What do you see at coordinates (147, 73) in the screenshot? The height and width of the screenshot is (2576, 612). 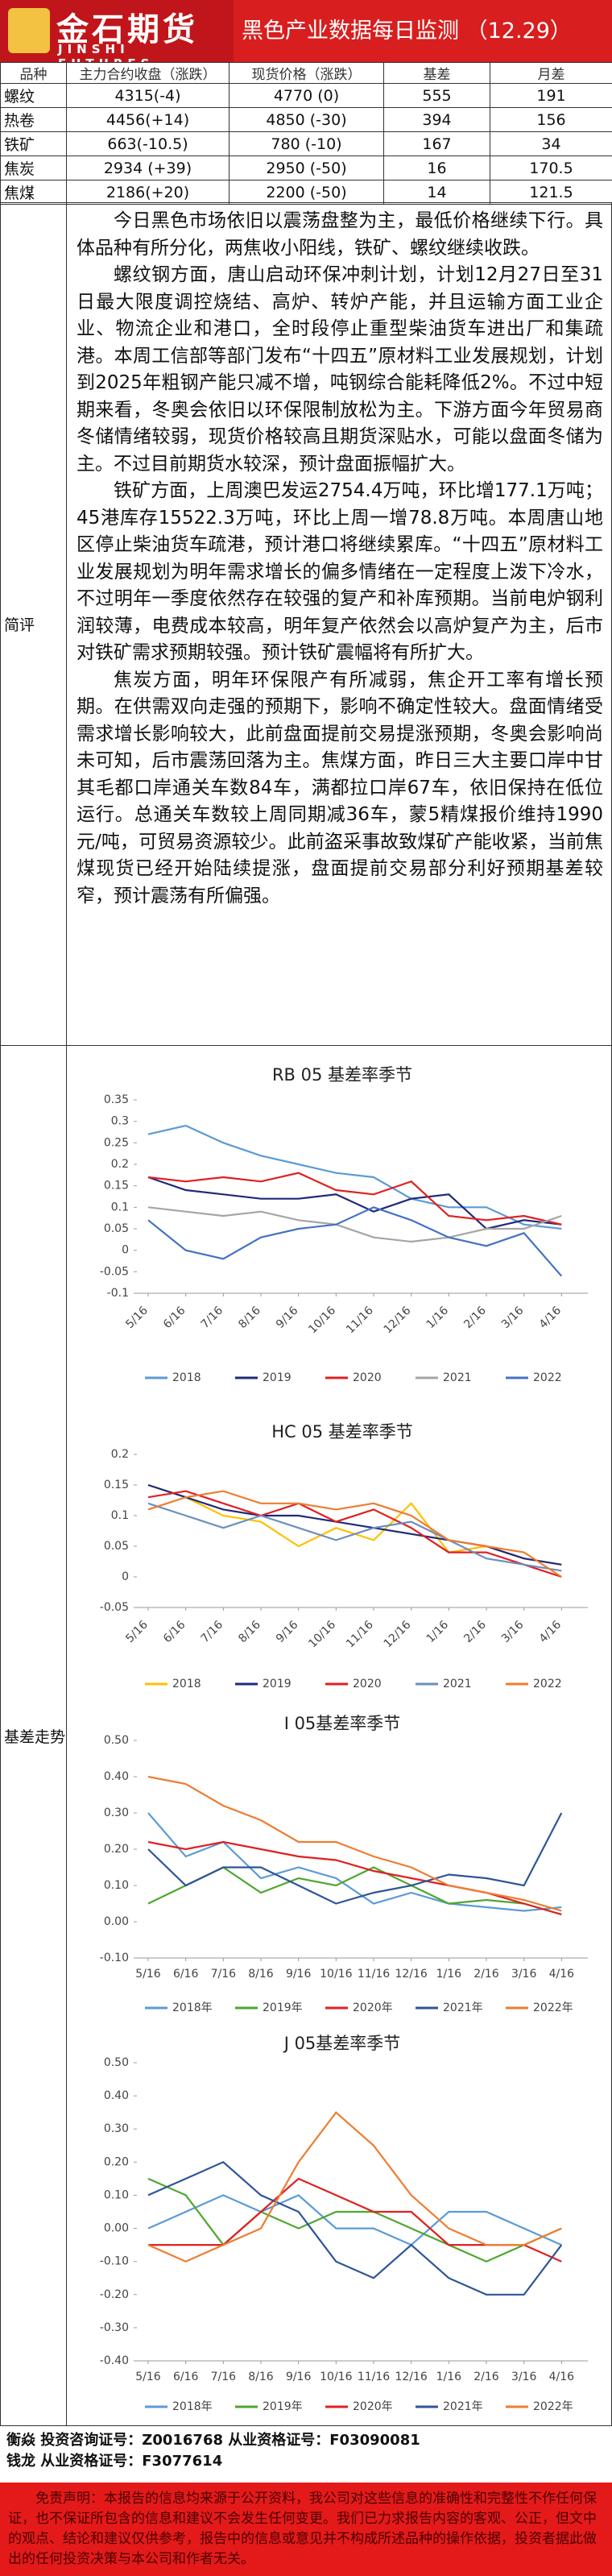 I see `header-cell: 主力合约收盘（涨跌）` at bounding box center [147, 73].